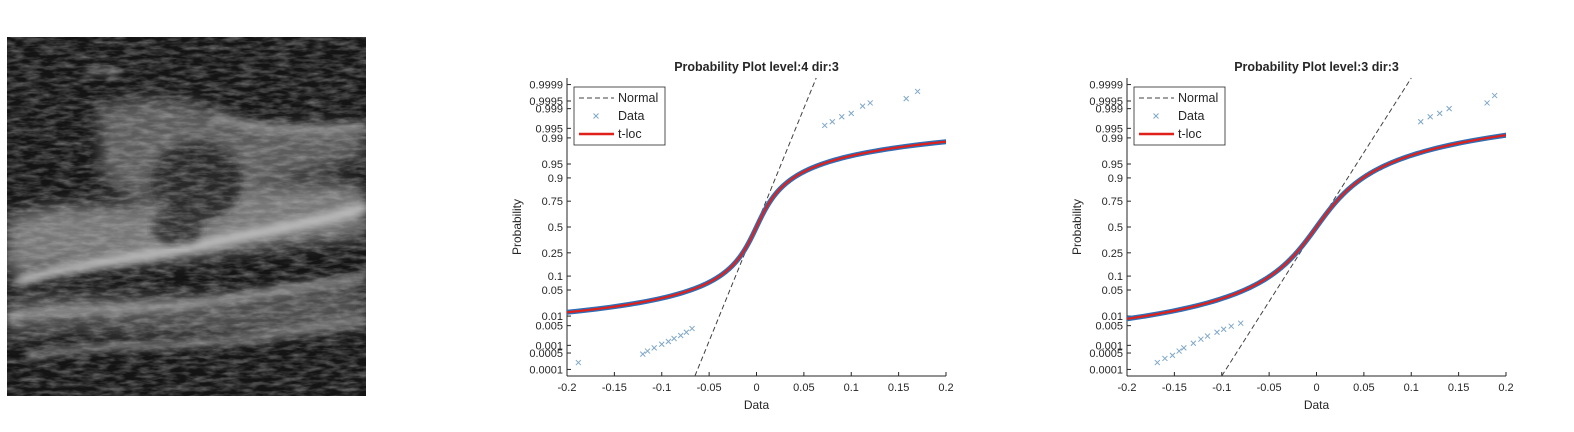  I want to click on tloc-fit-curve, so click(1316, 227).